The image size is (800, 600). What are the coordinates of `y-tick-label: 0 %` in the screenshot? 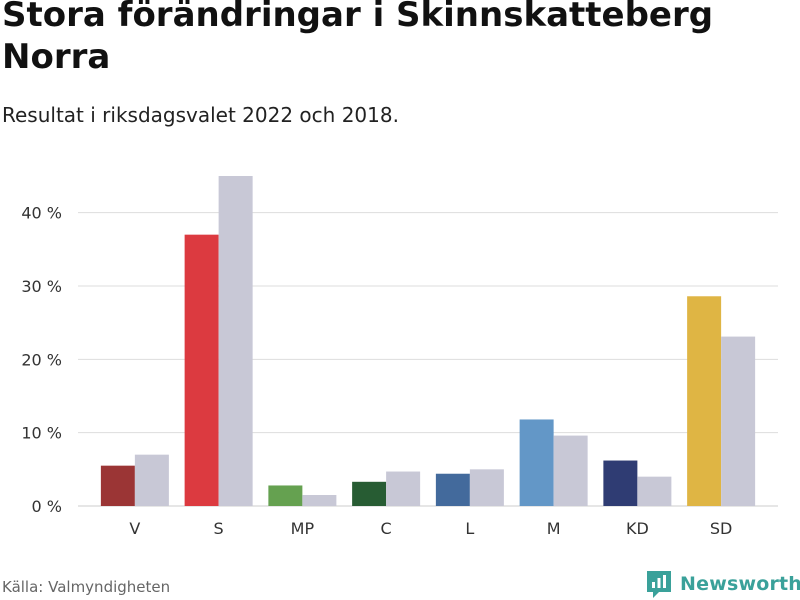 It's located at (47, 506).